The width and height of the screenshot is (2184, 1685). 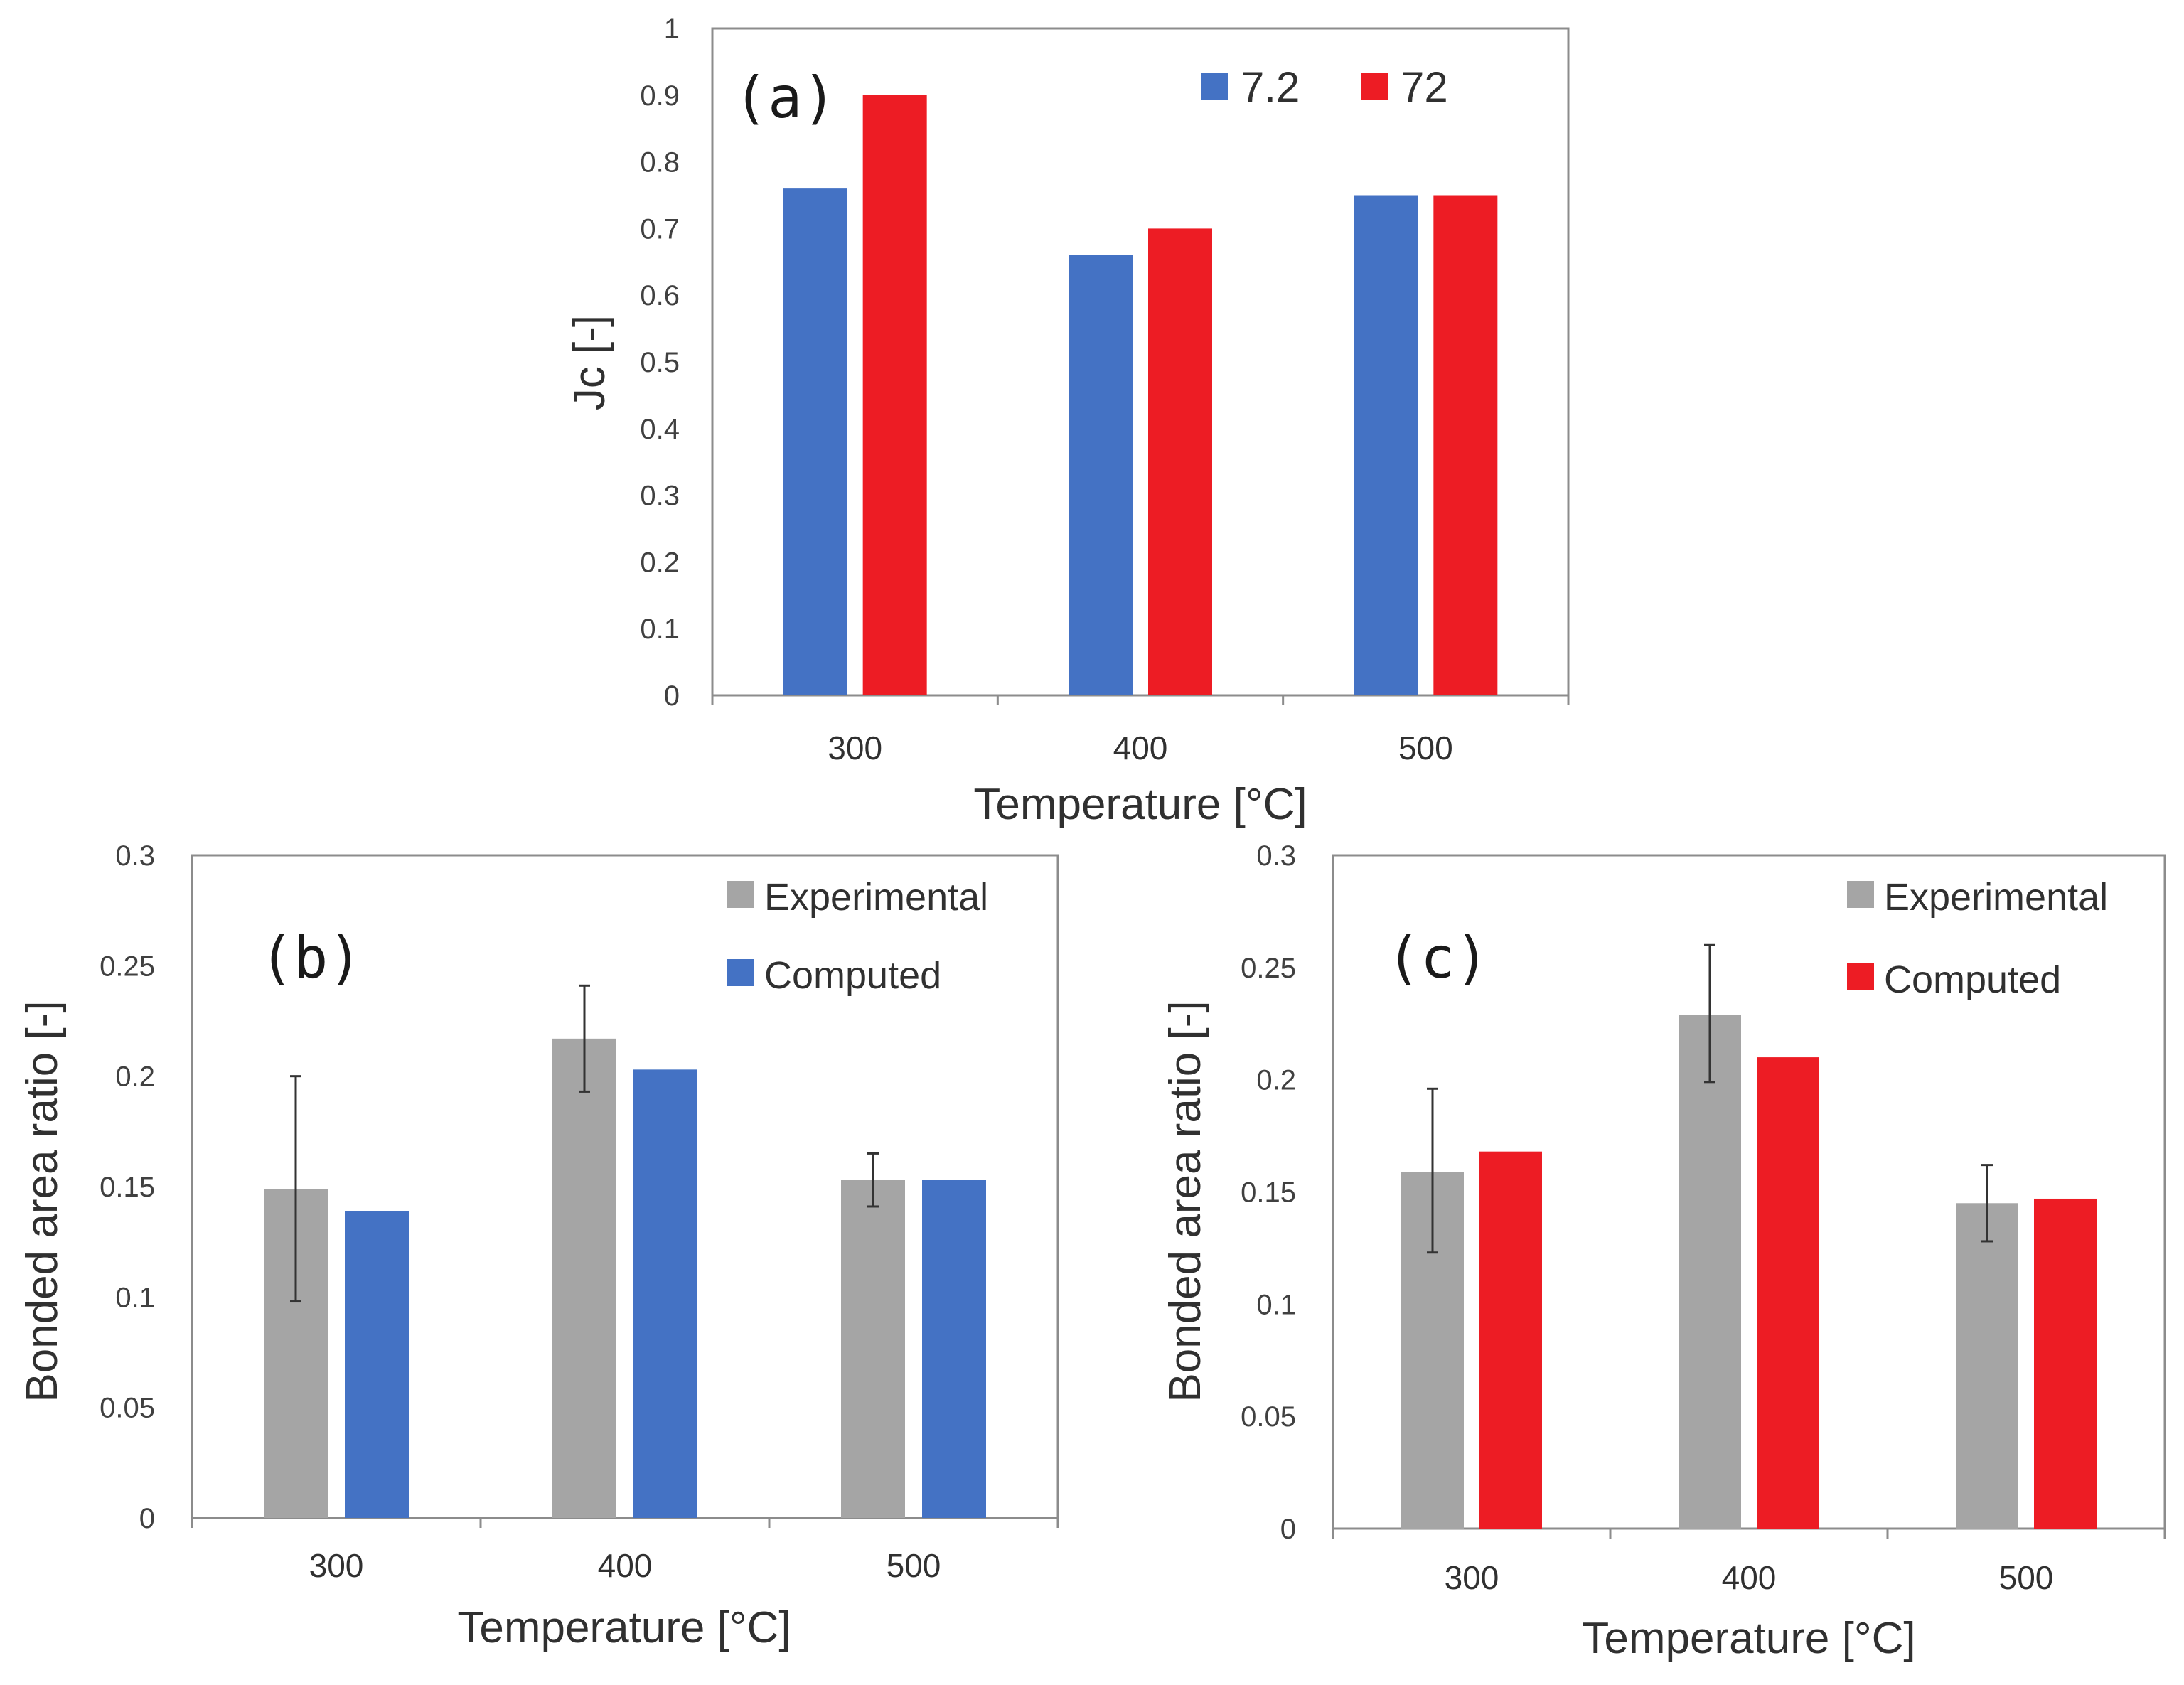 I want to click on y-tick-label: 0.7, so click(x=660, y=229).